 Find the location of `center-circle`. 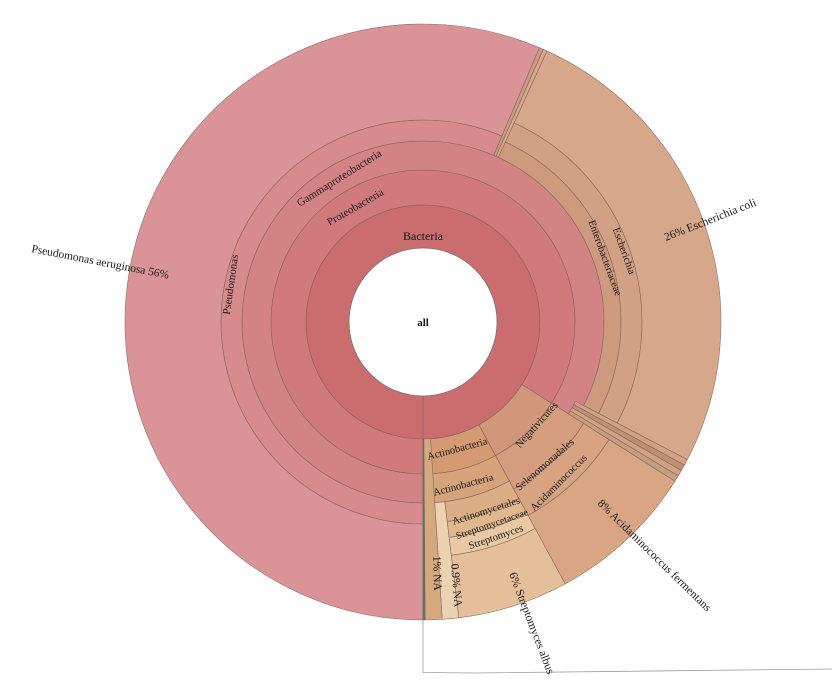

center-circle is located at coordinates (423, 322).